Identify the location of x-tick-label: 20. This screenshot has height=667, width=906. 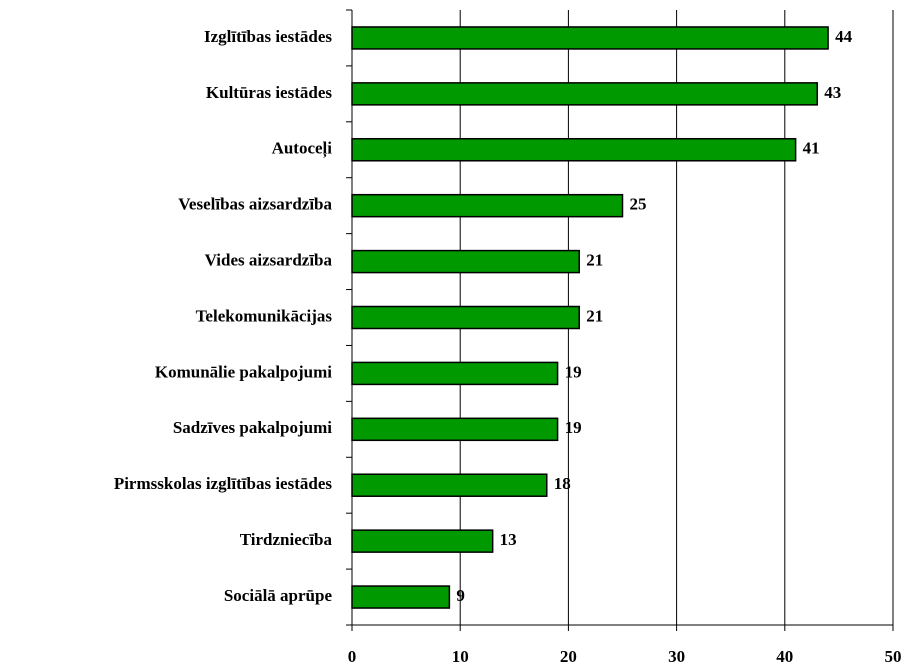
(568, 656).